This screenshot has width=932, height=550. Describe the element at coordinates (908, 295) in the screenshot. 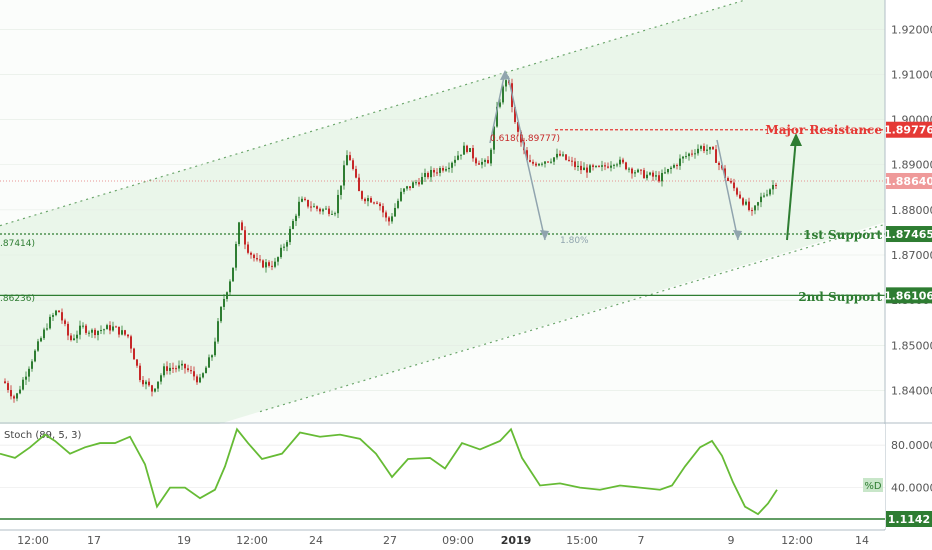

I see `second-support-badge-text: 1.86106` at that location.